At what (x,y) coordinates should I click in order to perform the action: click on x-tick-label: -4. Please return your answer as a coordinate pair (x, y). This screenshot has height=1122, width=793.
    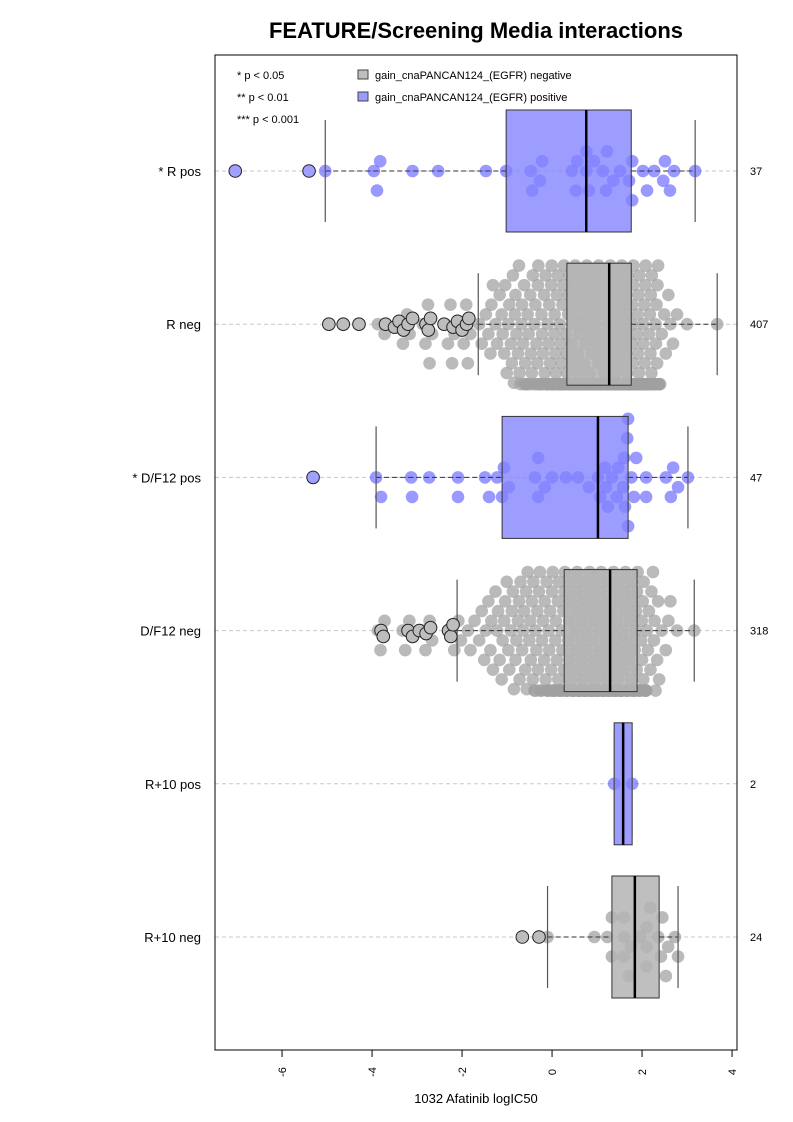
    Looking at the image, I should click on (373, 1072).